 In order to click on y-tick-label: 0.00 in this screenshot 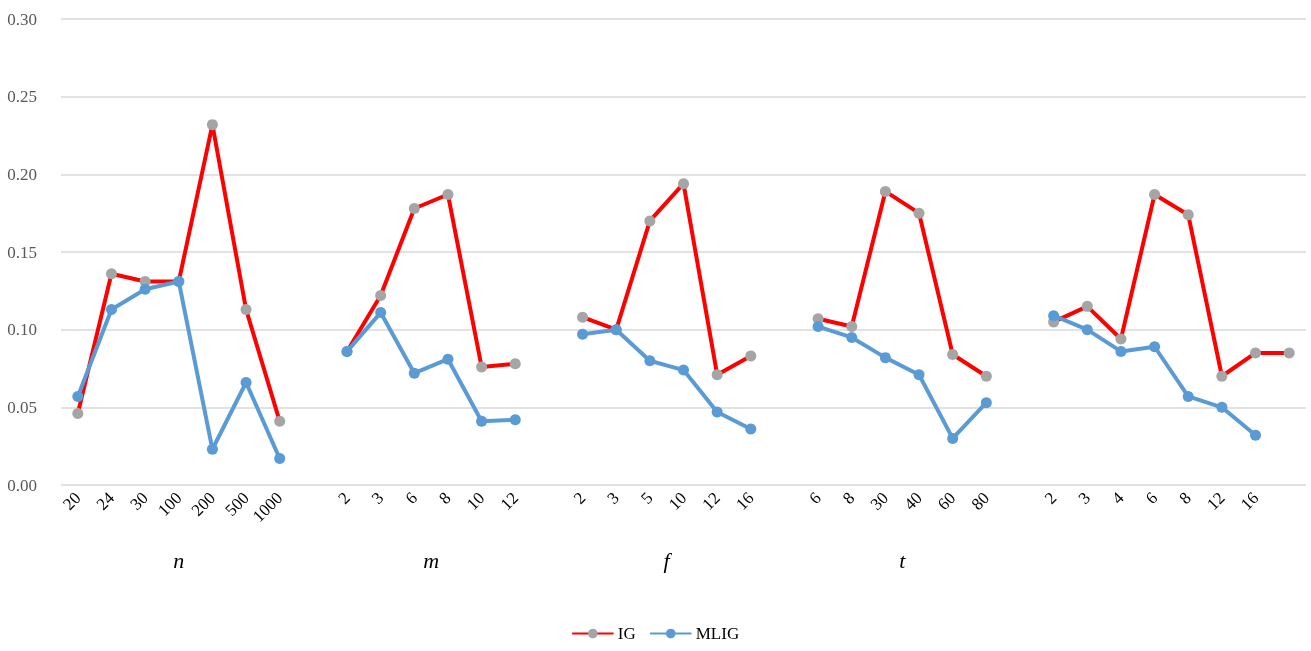, I will do `click(22, 485)`.